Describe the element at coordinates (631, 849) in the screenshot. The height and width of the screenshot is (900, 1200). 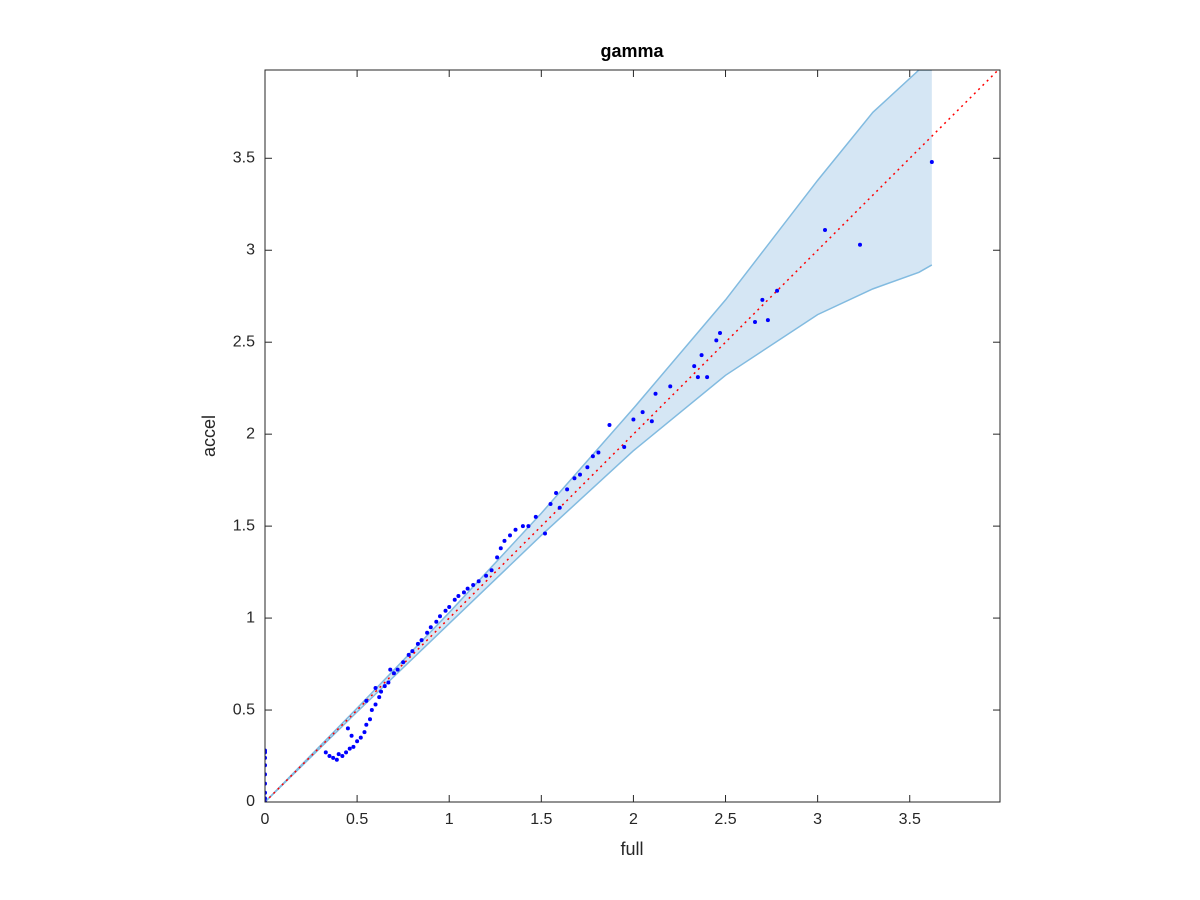
I see `x-axis-label: full` at that location.